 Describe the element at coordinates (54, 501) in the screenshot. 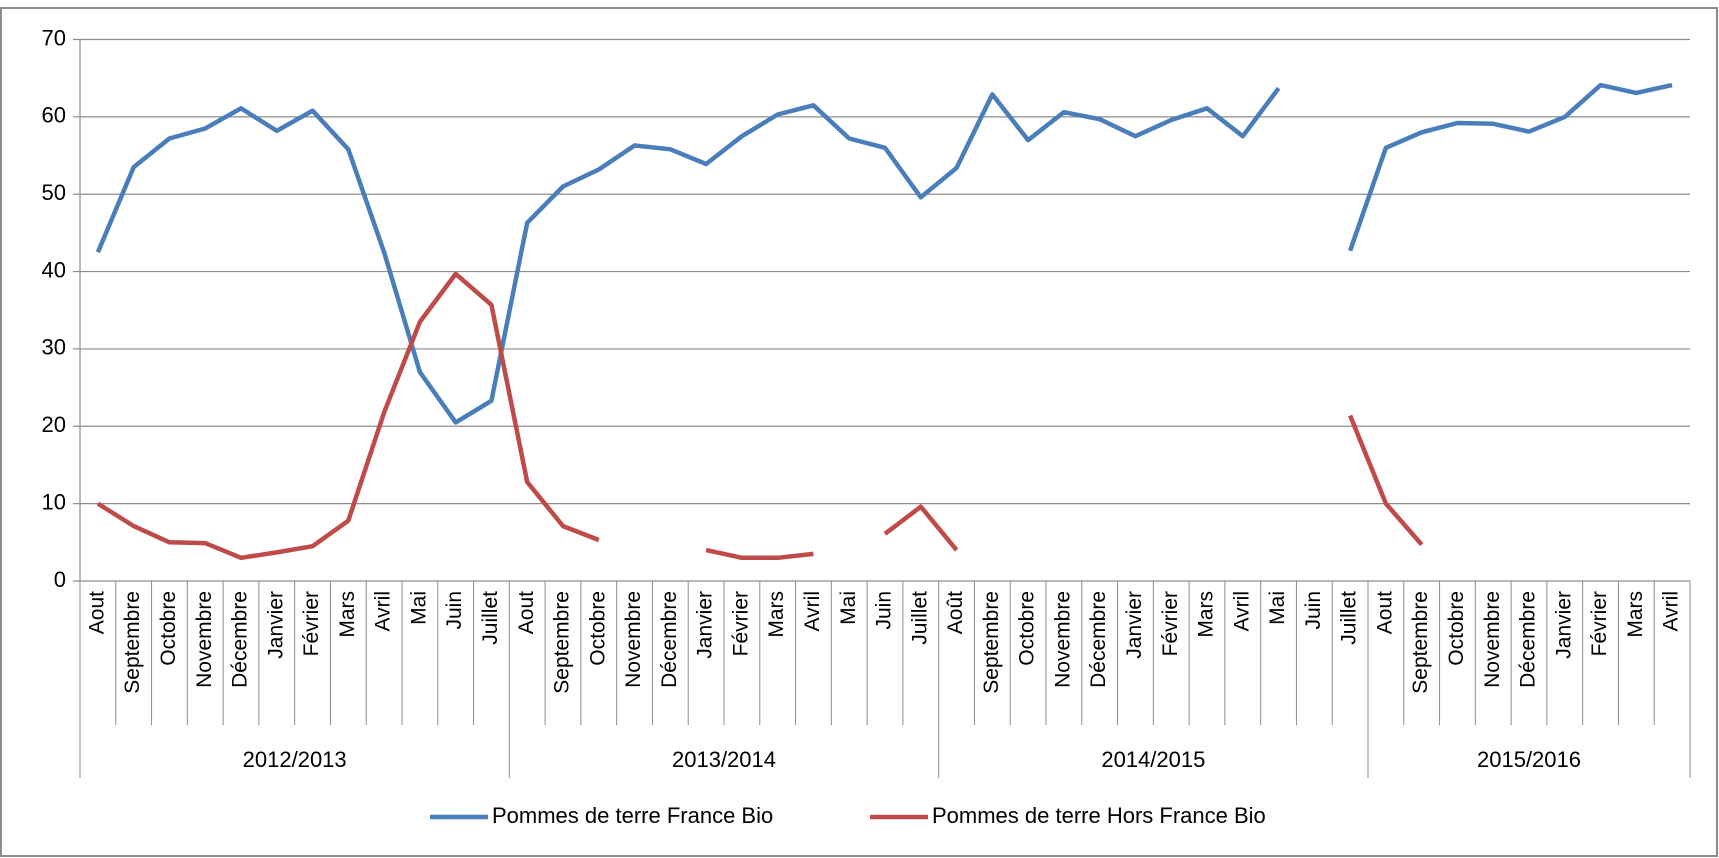

I see `y-tick-label: 10` at that location.